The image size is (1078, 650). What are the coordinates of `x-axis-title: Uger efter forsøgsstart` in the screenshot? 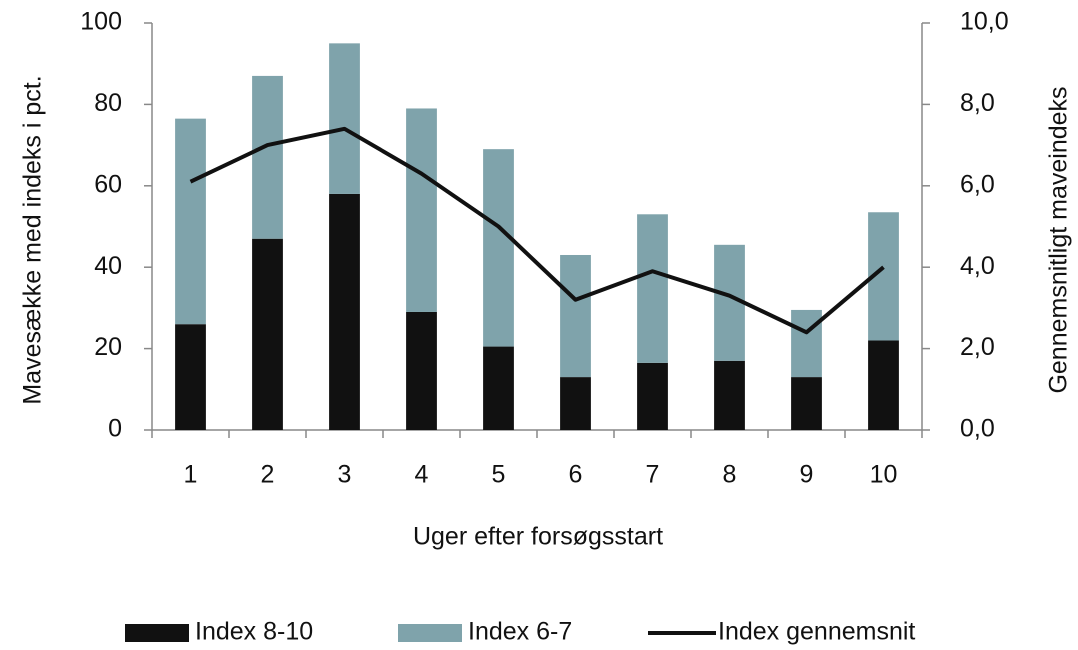 It's located at (538, 537).